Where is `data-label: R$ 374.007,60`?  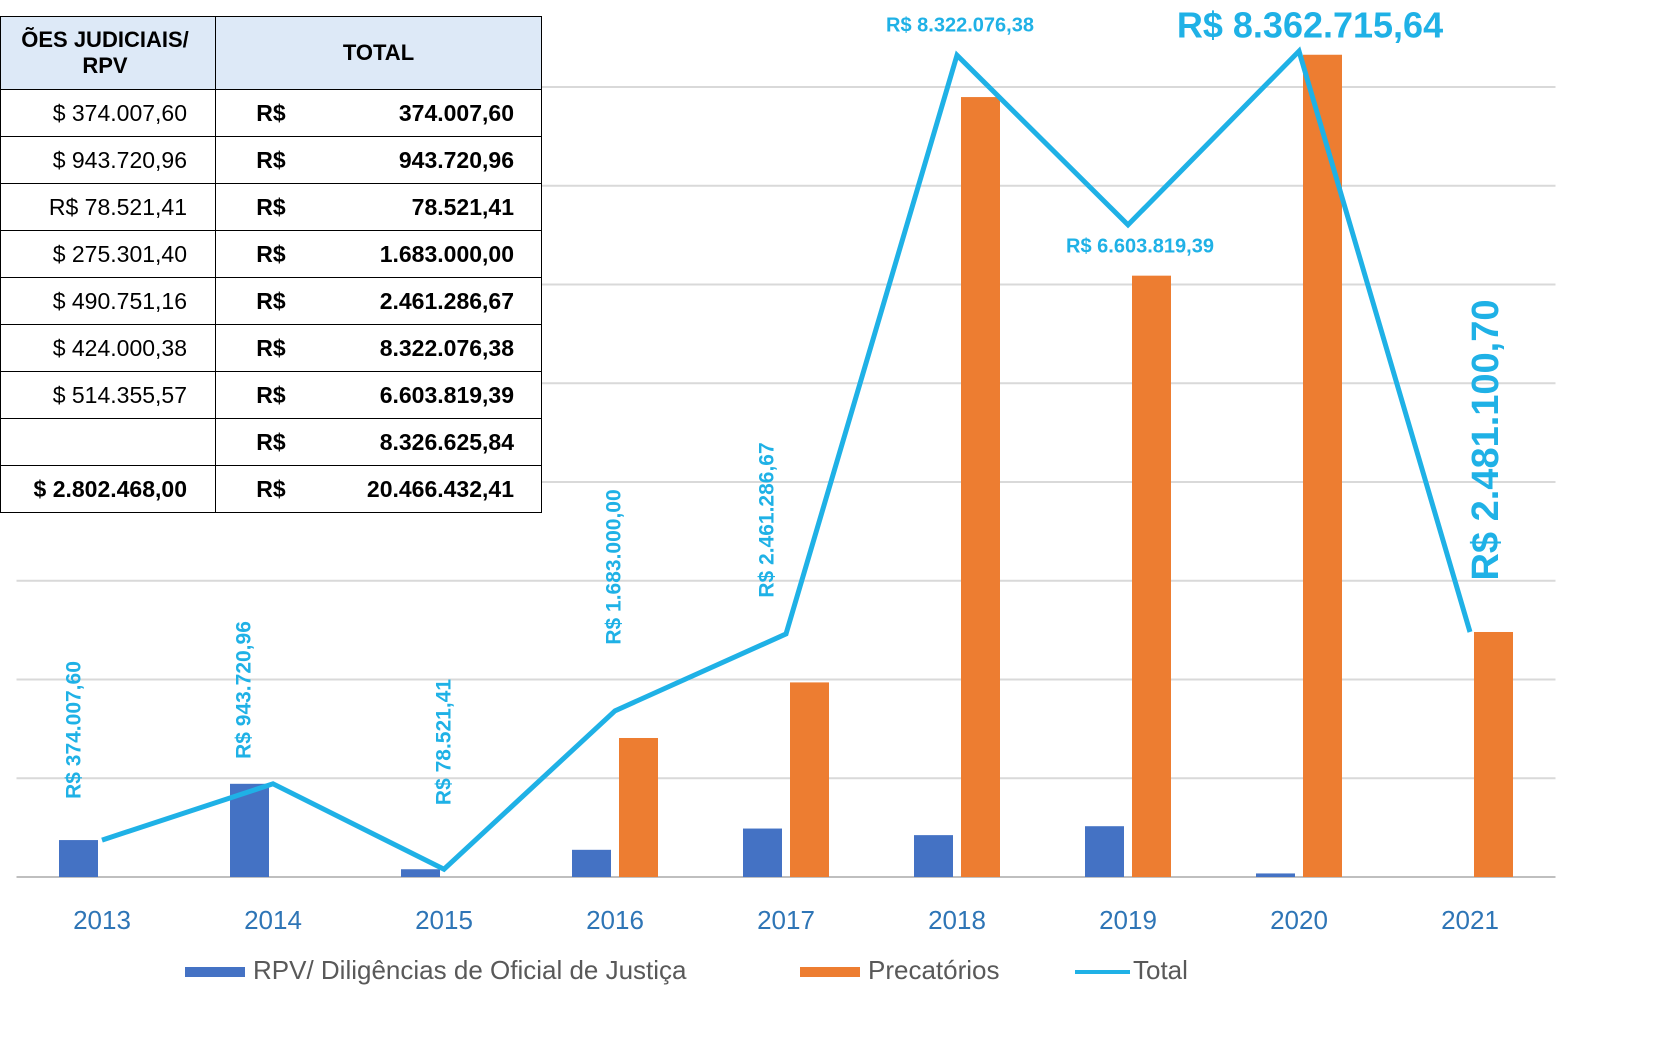 data-label: R$ 374.007,60 is located at coordinates (74, 730).